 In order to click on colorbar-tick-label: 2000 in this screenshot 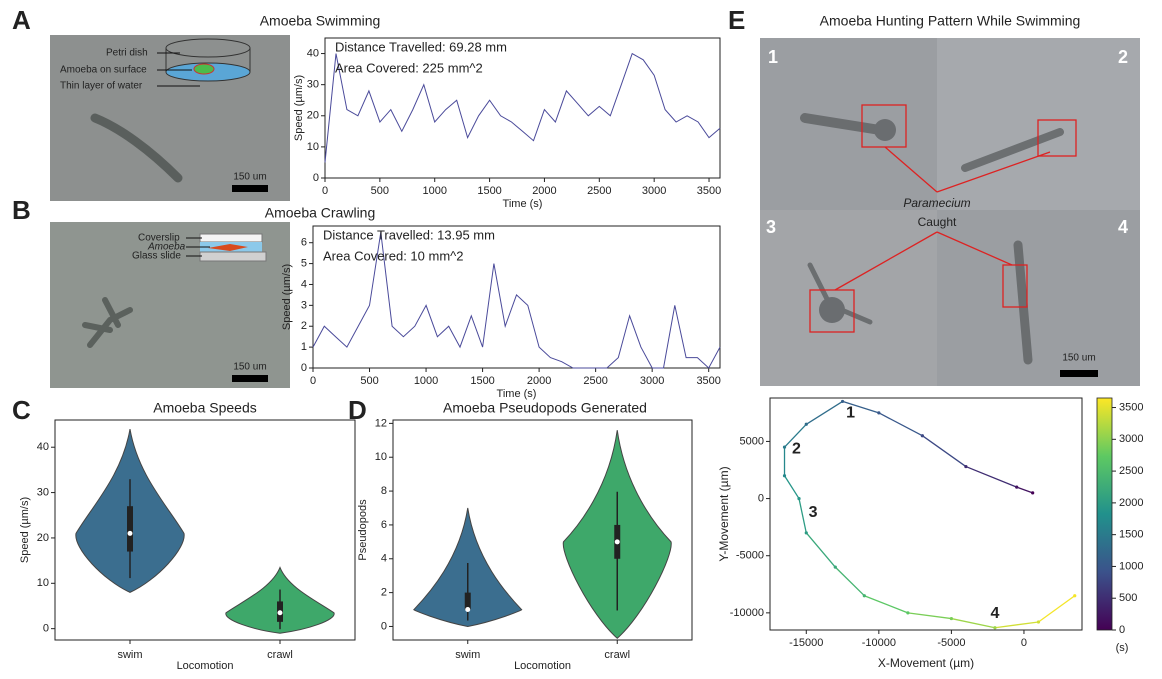, I will do `click(1131, 503)`.